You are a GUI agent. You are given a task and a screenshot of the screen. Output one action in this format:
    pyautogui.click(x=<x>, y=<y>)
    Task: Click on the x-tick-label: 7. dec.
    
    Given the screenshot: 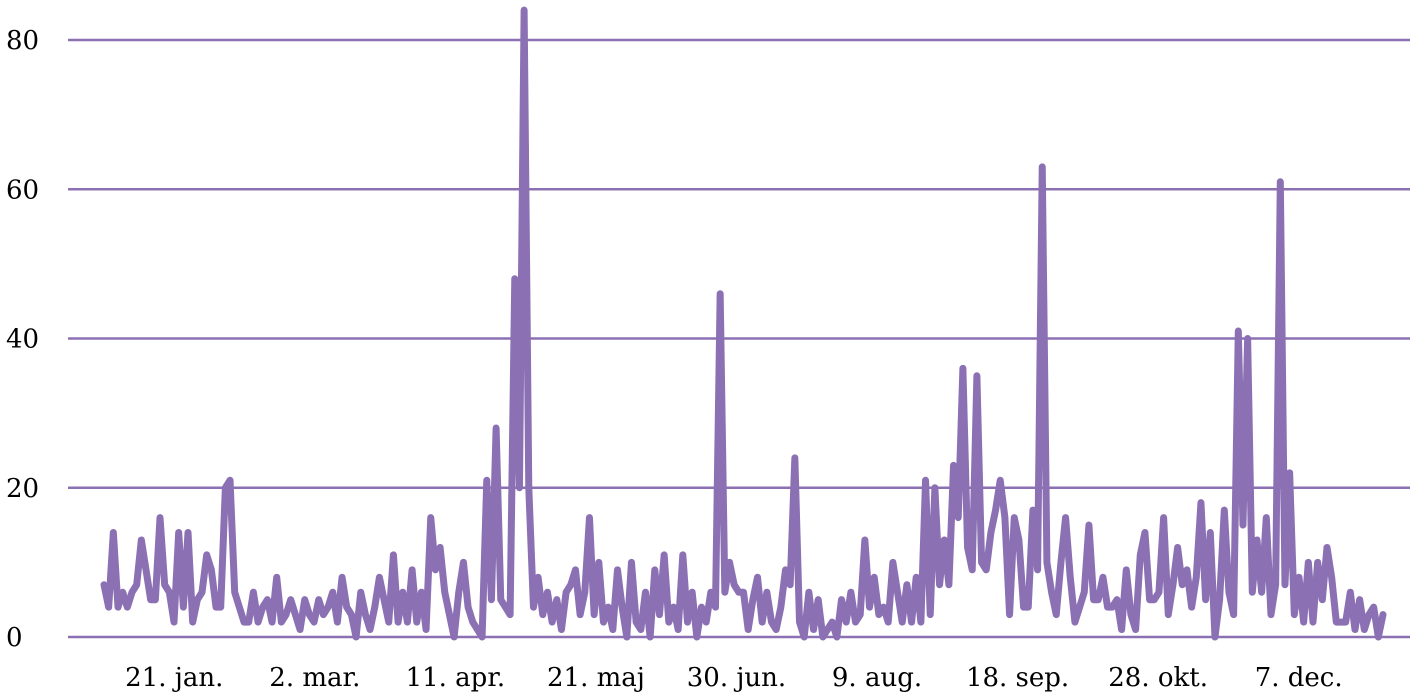 What is the action you would take?
    pyautogui.click(x=1299, y=678)
    